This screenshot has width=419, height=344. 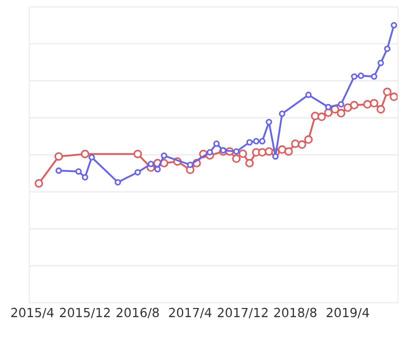 I want to click on x-tick-label: 2017/12, so click(x=243, y=313).